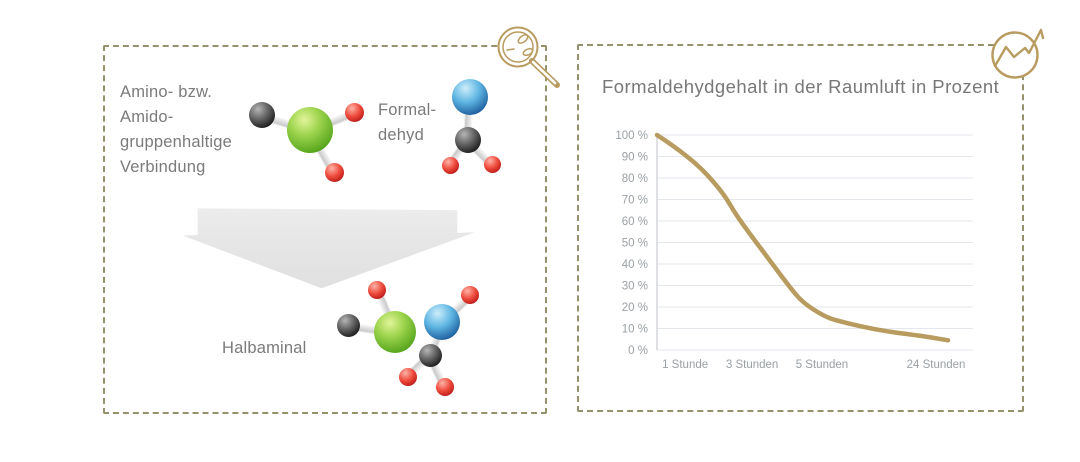 The height and width of the screenshot is (462, 1080). What do you see at coordinates (936, 365) in the screenshot?
I see `x-tick-label: 24 Stunden` at bounding box center [936, 365].